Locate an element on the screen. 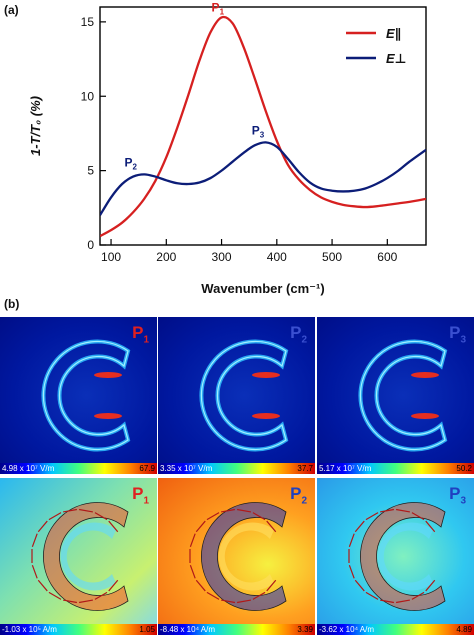 The height and width of the screenshot is (635, 474). legend-label: E∥ is located at coordinates (393, 33).